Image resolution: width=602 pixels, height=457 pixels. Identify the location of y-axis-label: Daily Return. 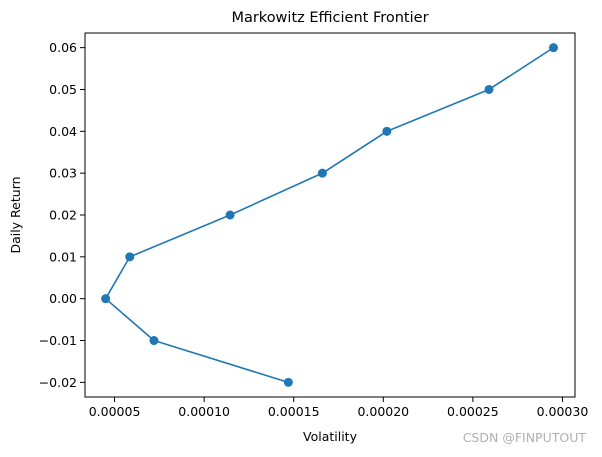
(15, 214).